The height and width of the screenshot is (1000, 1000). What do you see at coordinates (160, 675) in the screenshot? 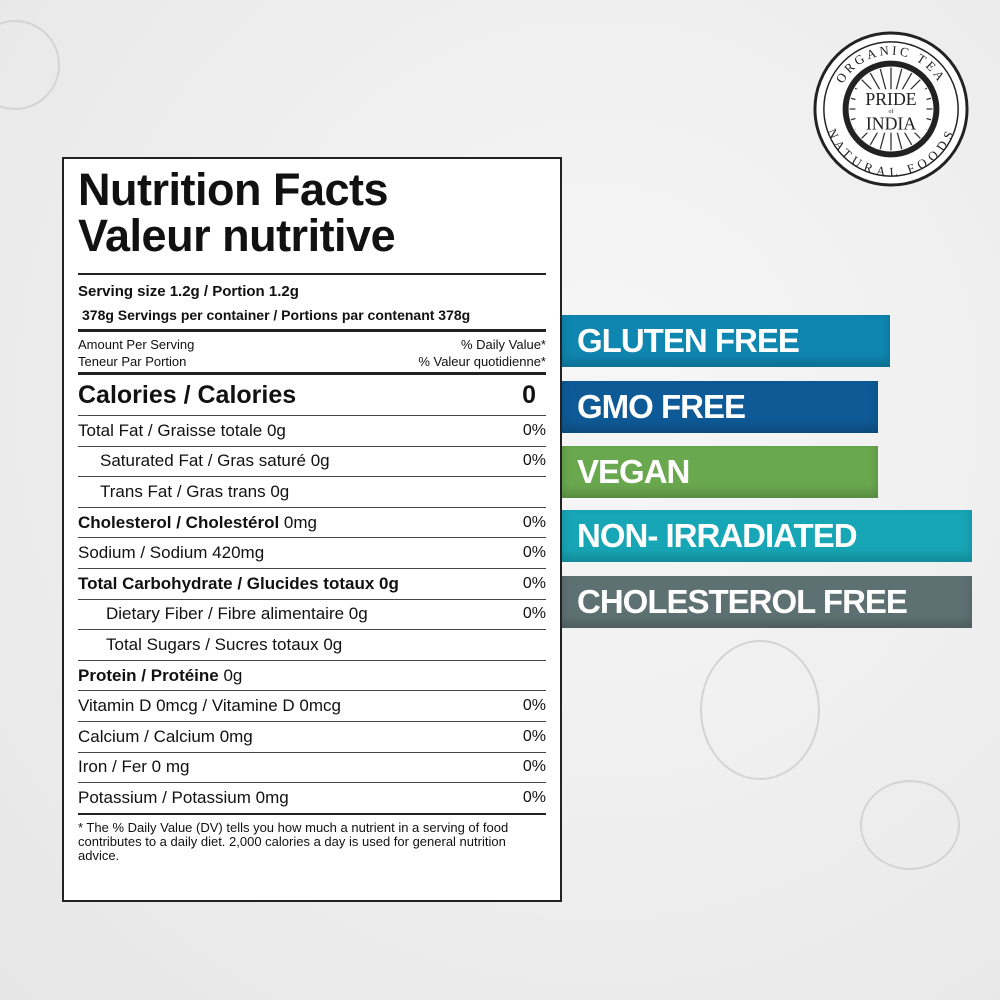
I see `nutrient-name: Protein / Protéine 0g` at bounding box center [160, 675].